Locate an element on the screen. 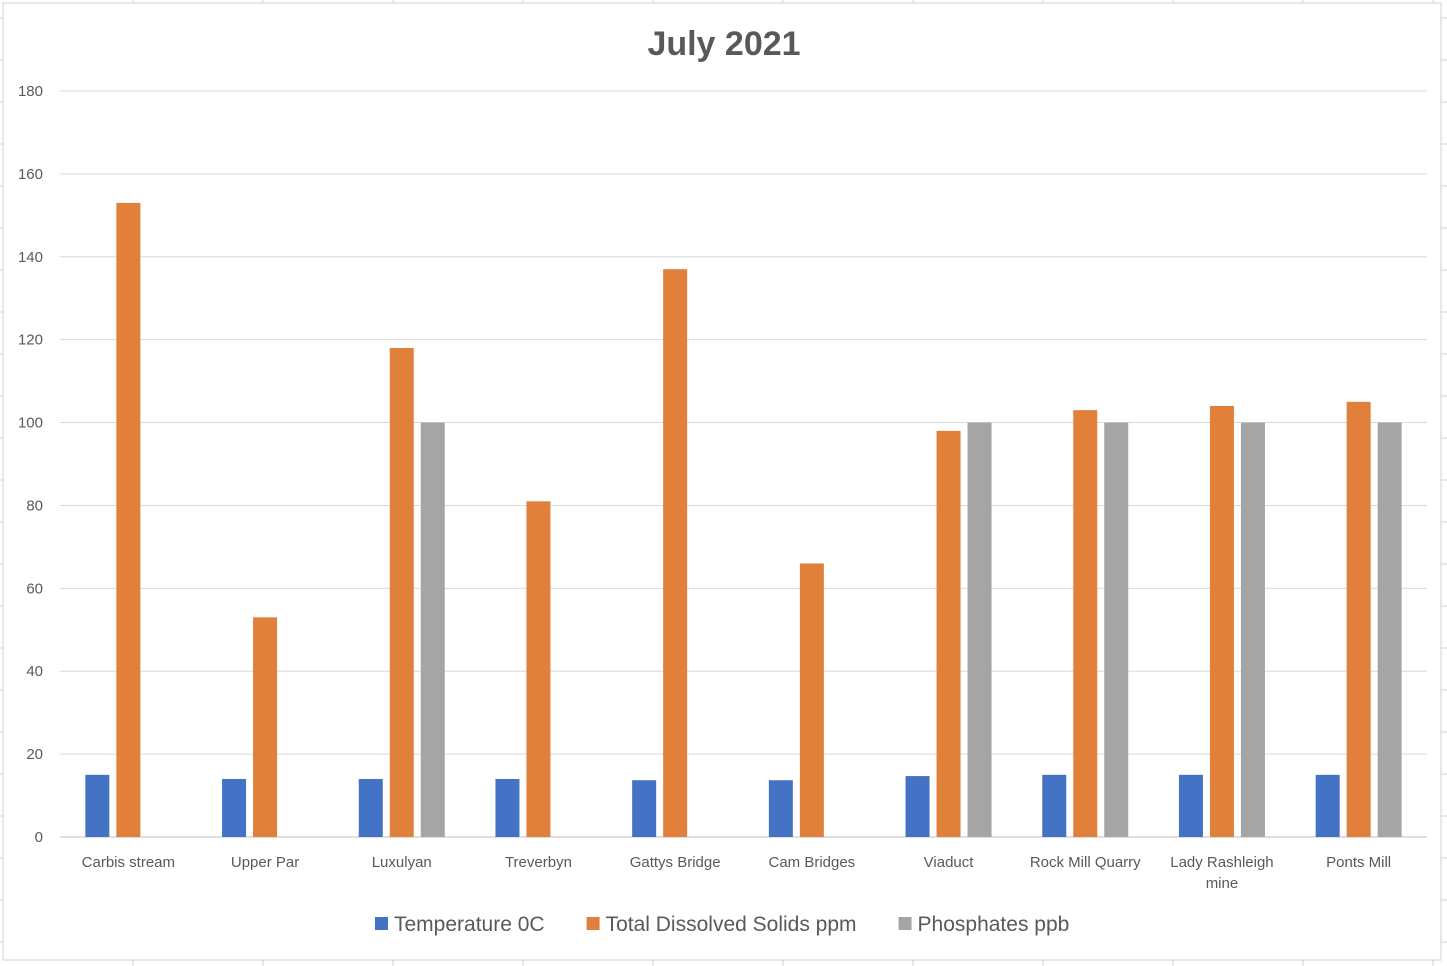  x-tick-label: Treverbyn is located at coordinates (538, 862).